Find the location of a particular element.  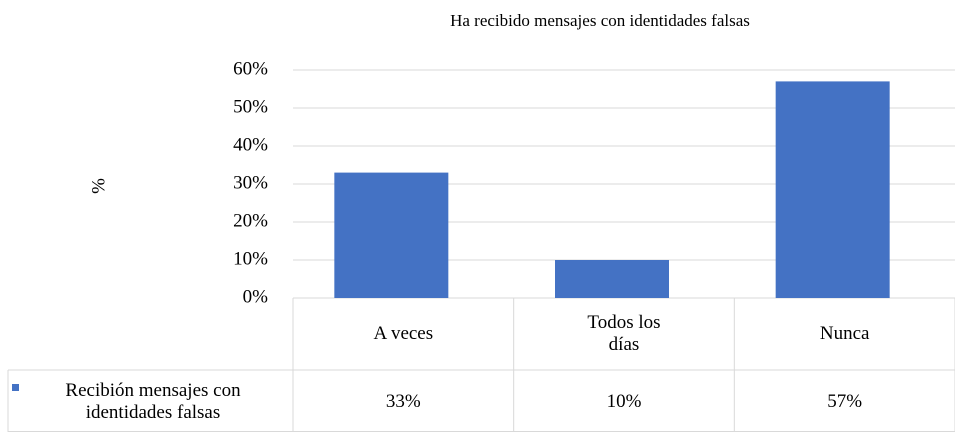

x-tick-label: A veces is located at coordinates (403, 333).